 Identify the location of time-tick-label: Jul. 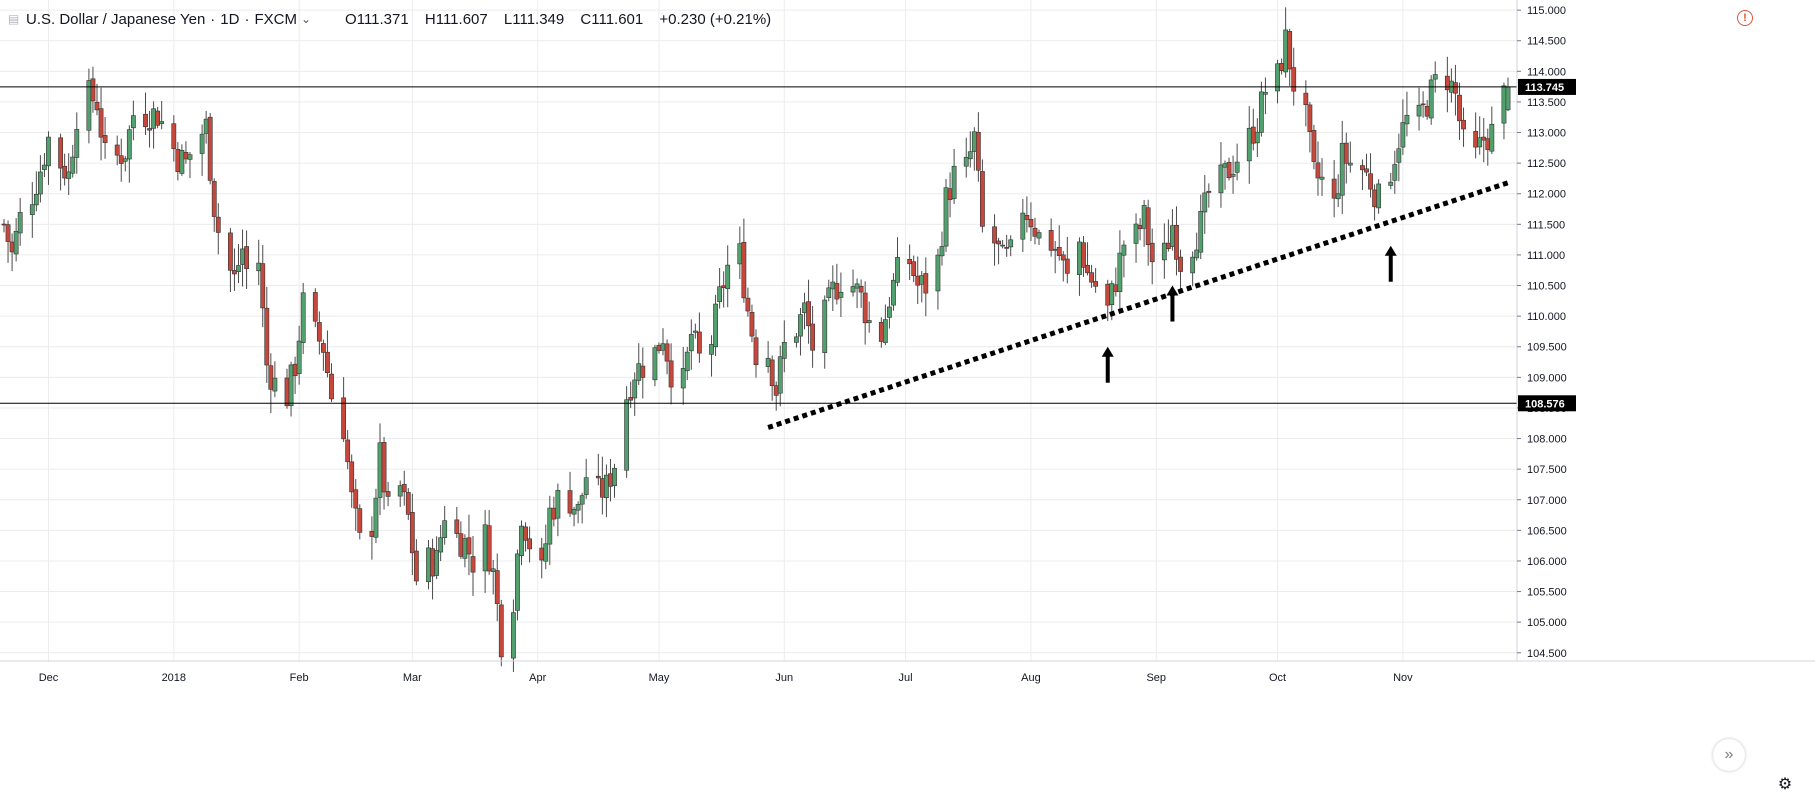
(906, 678).